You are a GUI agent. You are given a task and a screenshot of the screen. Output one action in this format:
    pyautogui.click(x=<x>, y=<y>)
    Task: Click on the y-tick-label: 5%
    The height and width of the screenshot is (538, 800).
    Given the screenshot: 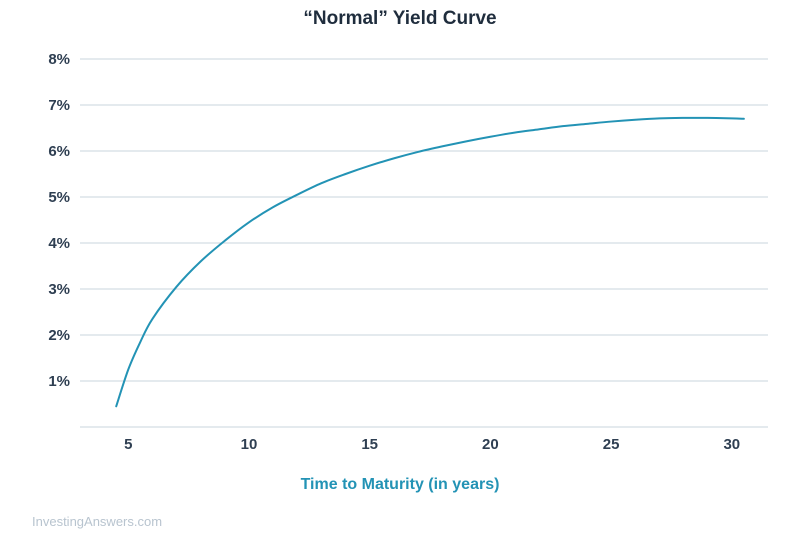 What is the action you would take?
    pyautogui.click(x=59, y=197)
    